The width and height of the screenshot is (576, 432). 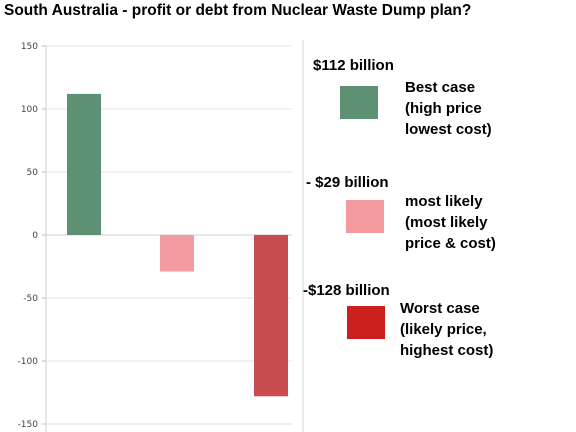 I want to click on legend-swatch-likely, so click(x=365, y=216).